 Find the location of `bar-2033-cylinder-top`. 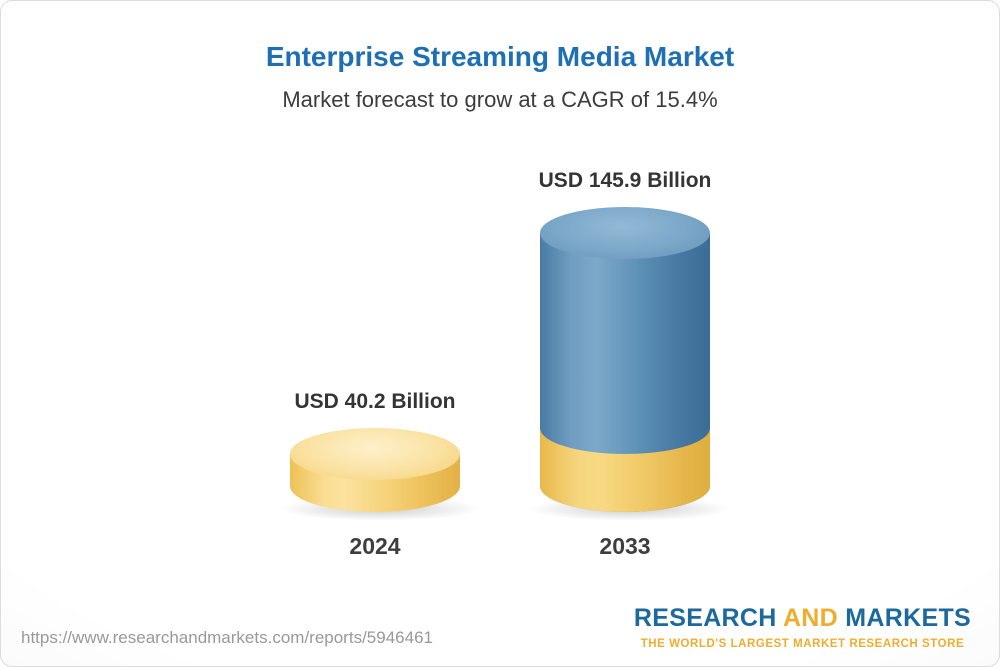

bar-2033-cylinder-top is located at coordinates (625, 233).